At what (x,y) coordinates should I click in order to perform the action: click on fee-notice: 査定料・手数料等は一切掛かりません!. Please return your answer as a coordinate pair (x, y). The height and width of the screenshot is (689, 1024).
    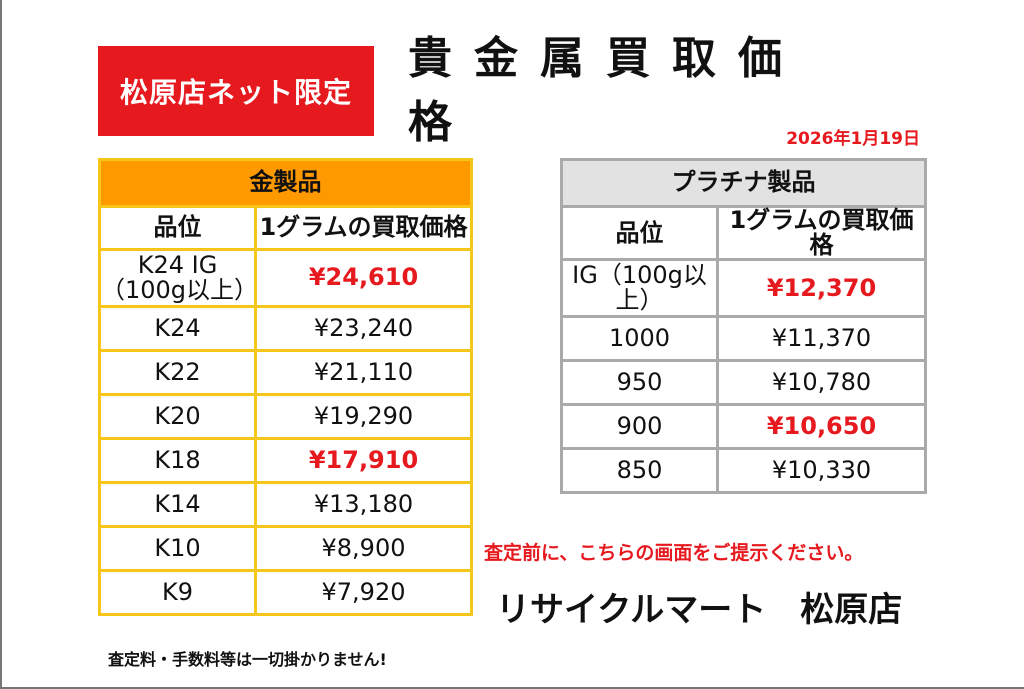
    Looking at the image, I should click on (247, 659).